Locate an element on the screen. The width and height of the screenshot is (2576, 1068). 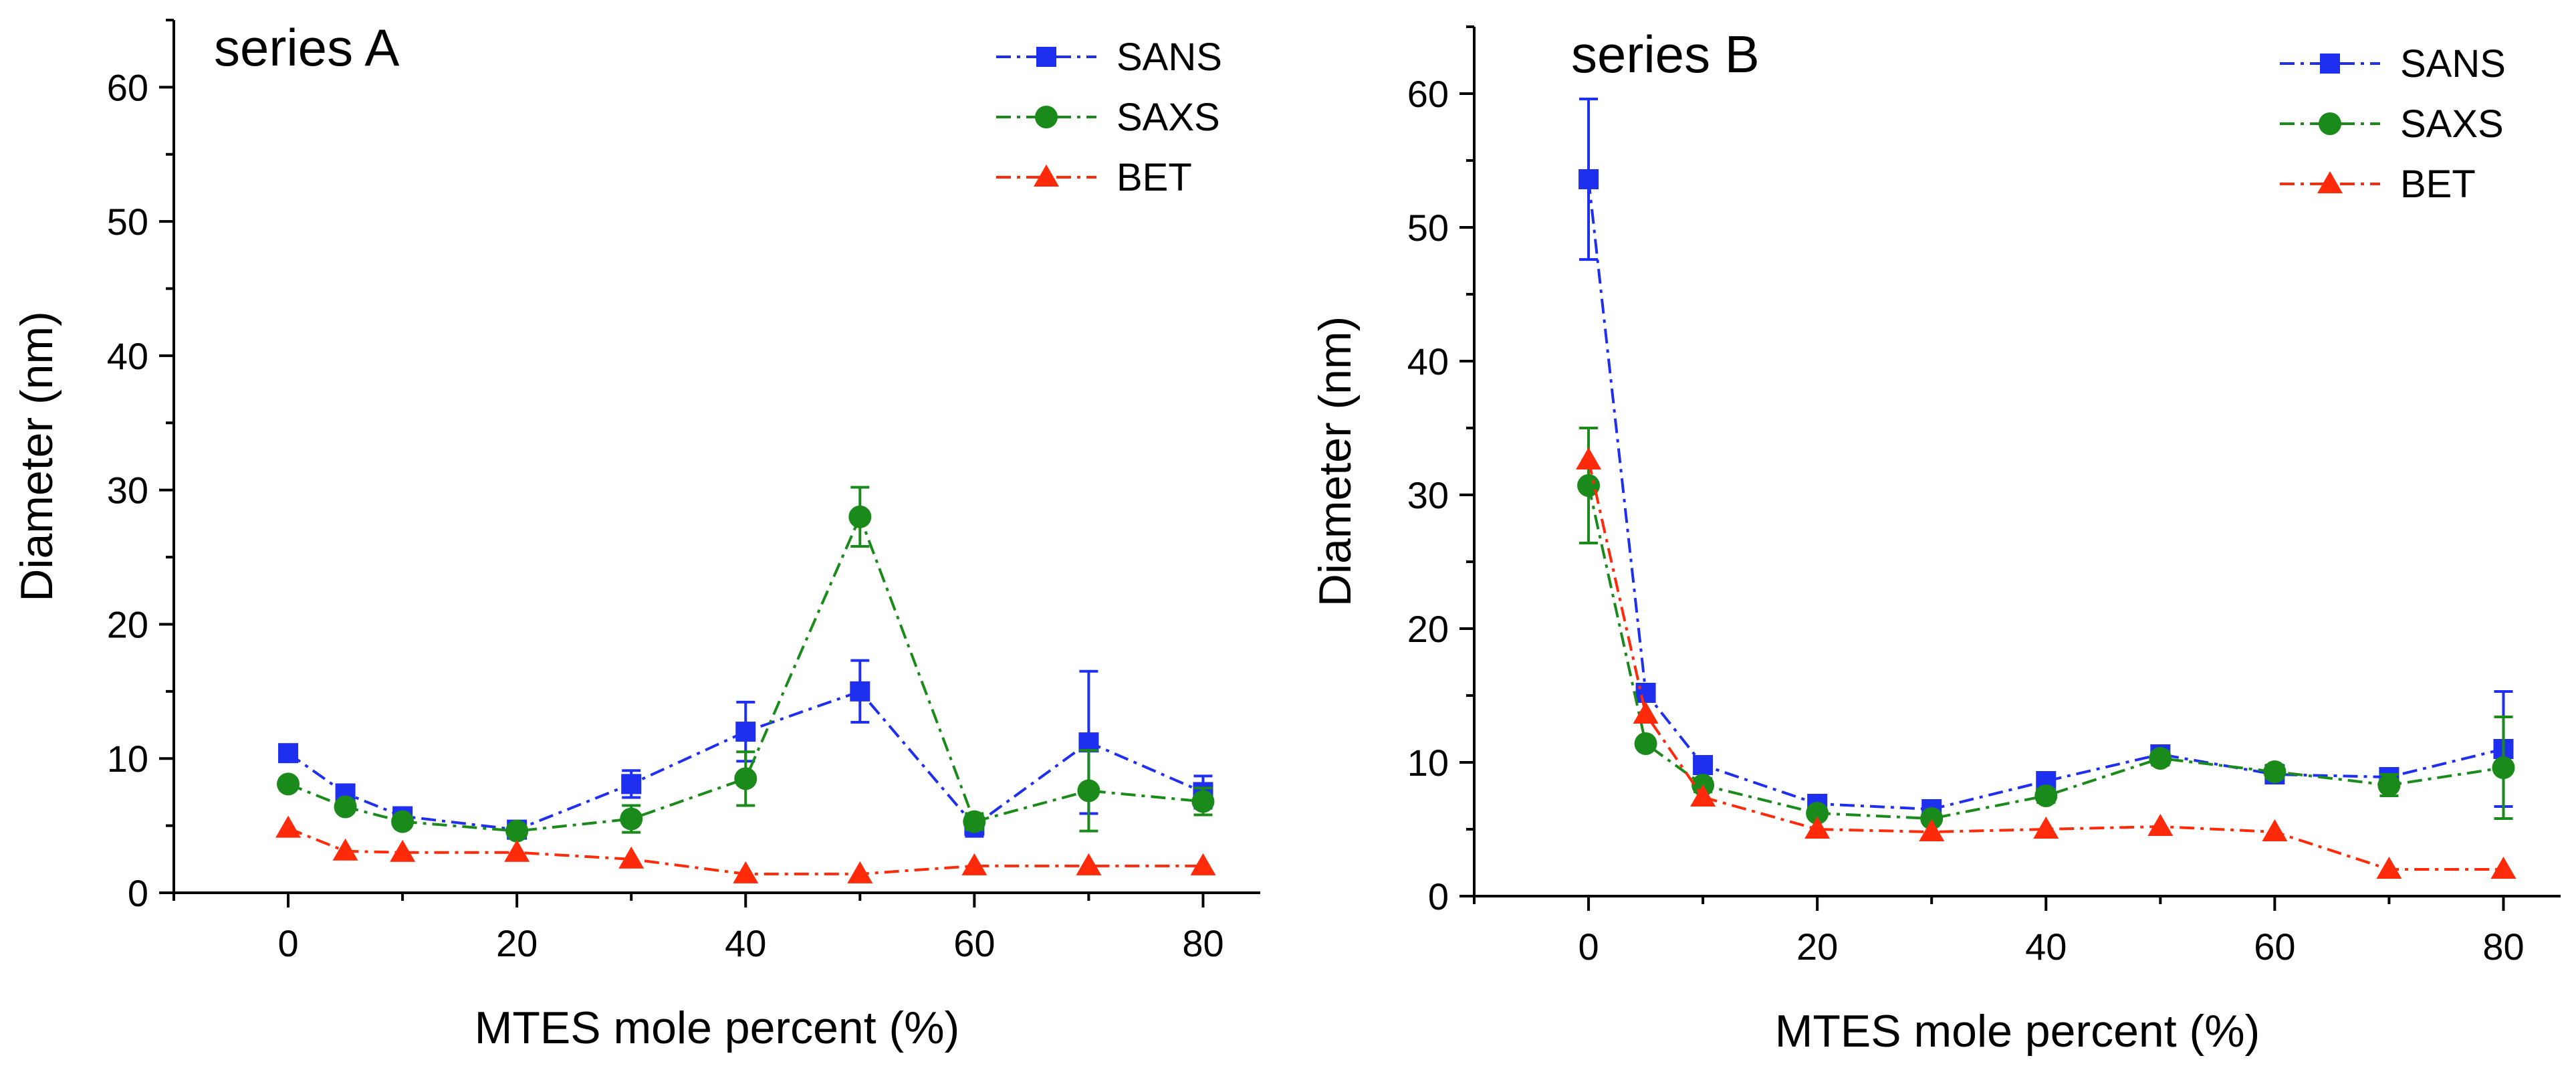
sans-line is located at coordinates (745, 760).